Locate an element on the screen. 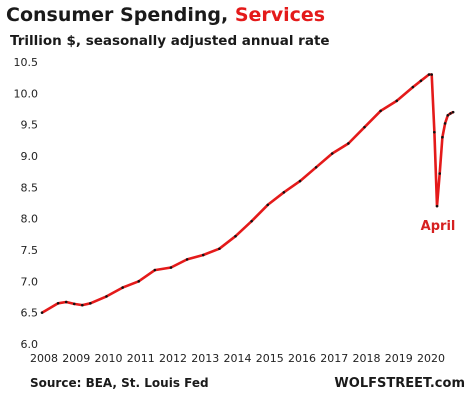 The width and height of the screenshot is (473, 402). chart-title-highlight: Services is located at coordinates (280, 15).